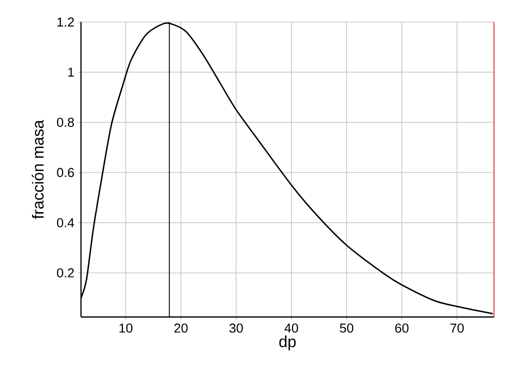 Image resolution: width=518 pixels, height=388 pixels. What do you see at coordinates (38, 169) in the screenshot?
I see `y-axis-title: fracción masa` at bounding box center [38, 169].